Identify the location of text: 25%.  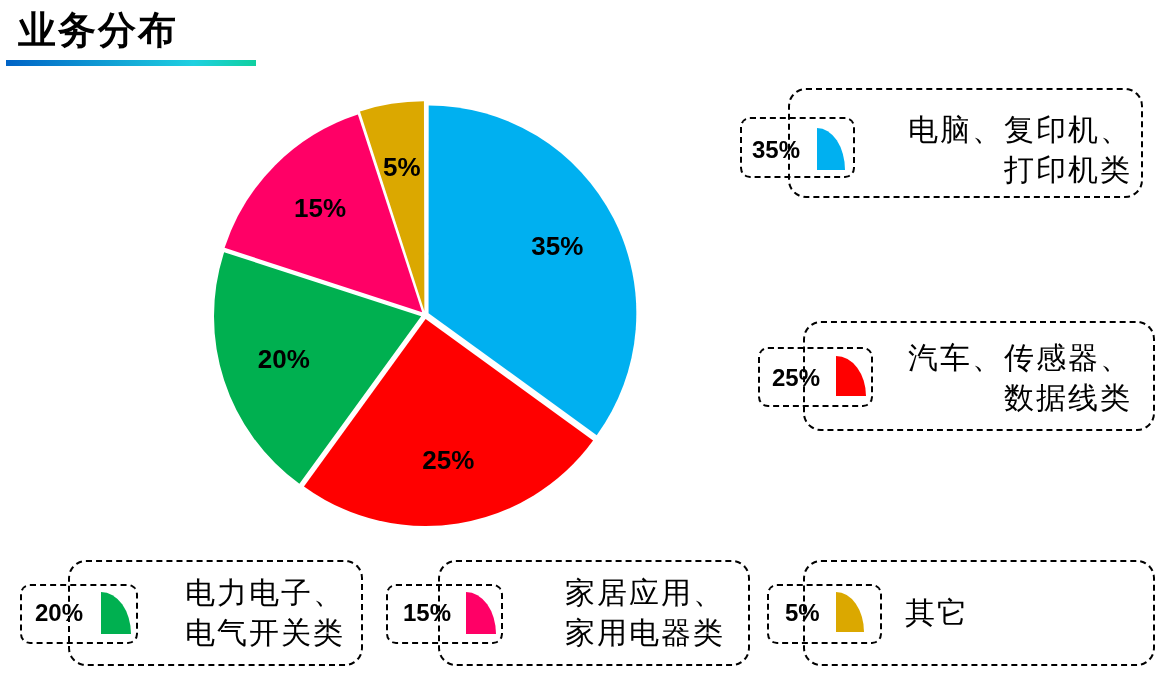
(796, 377).